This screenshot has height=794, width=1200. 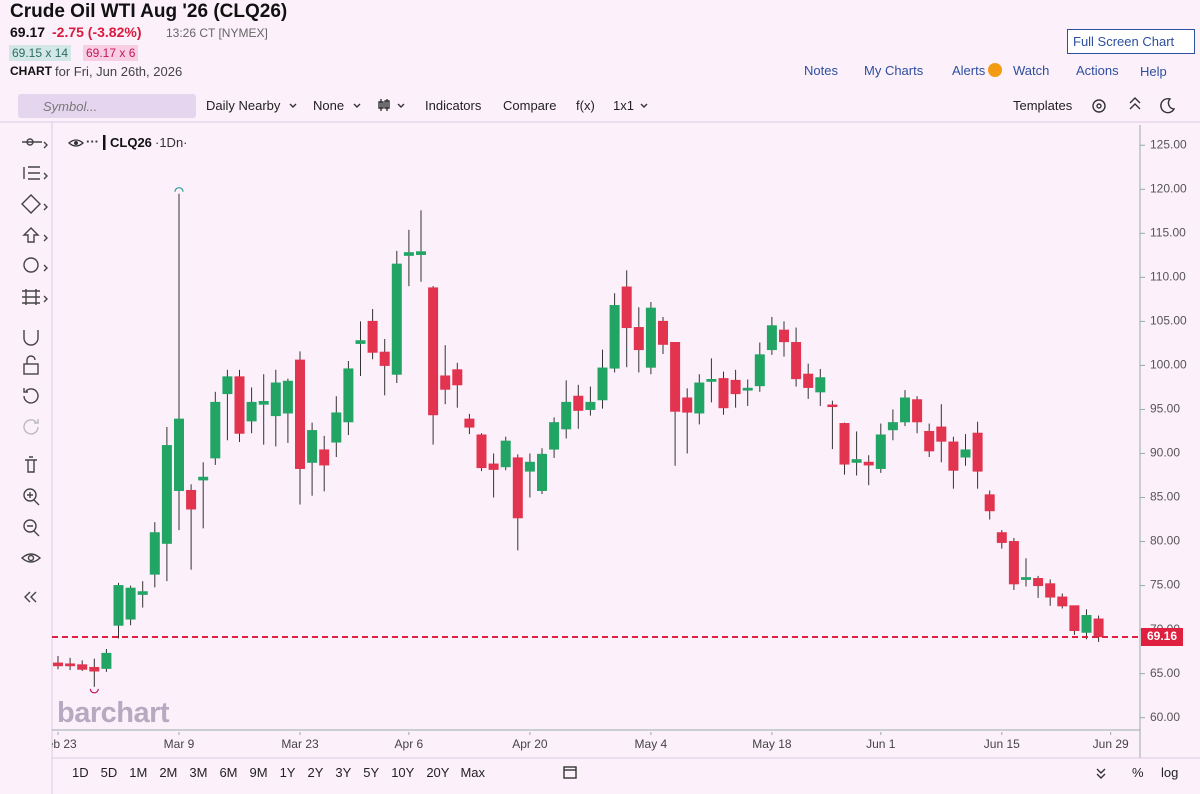 I want to click on indicators-button: Indicators, so click(x=453, y=105).